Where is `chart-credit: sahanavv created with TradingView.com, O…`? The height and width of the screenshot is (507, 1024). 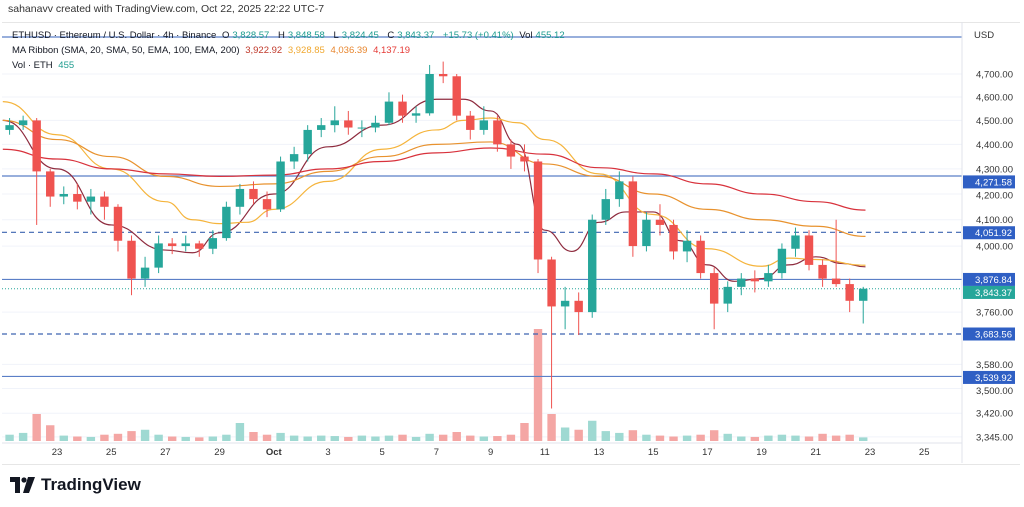
chart-credit: sahanavv created with TradingView.com, O… is located at coordinates (166, 9).